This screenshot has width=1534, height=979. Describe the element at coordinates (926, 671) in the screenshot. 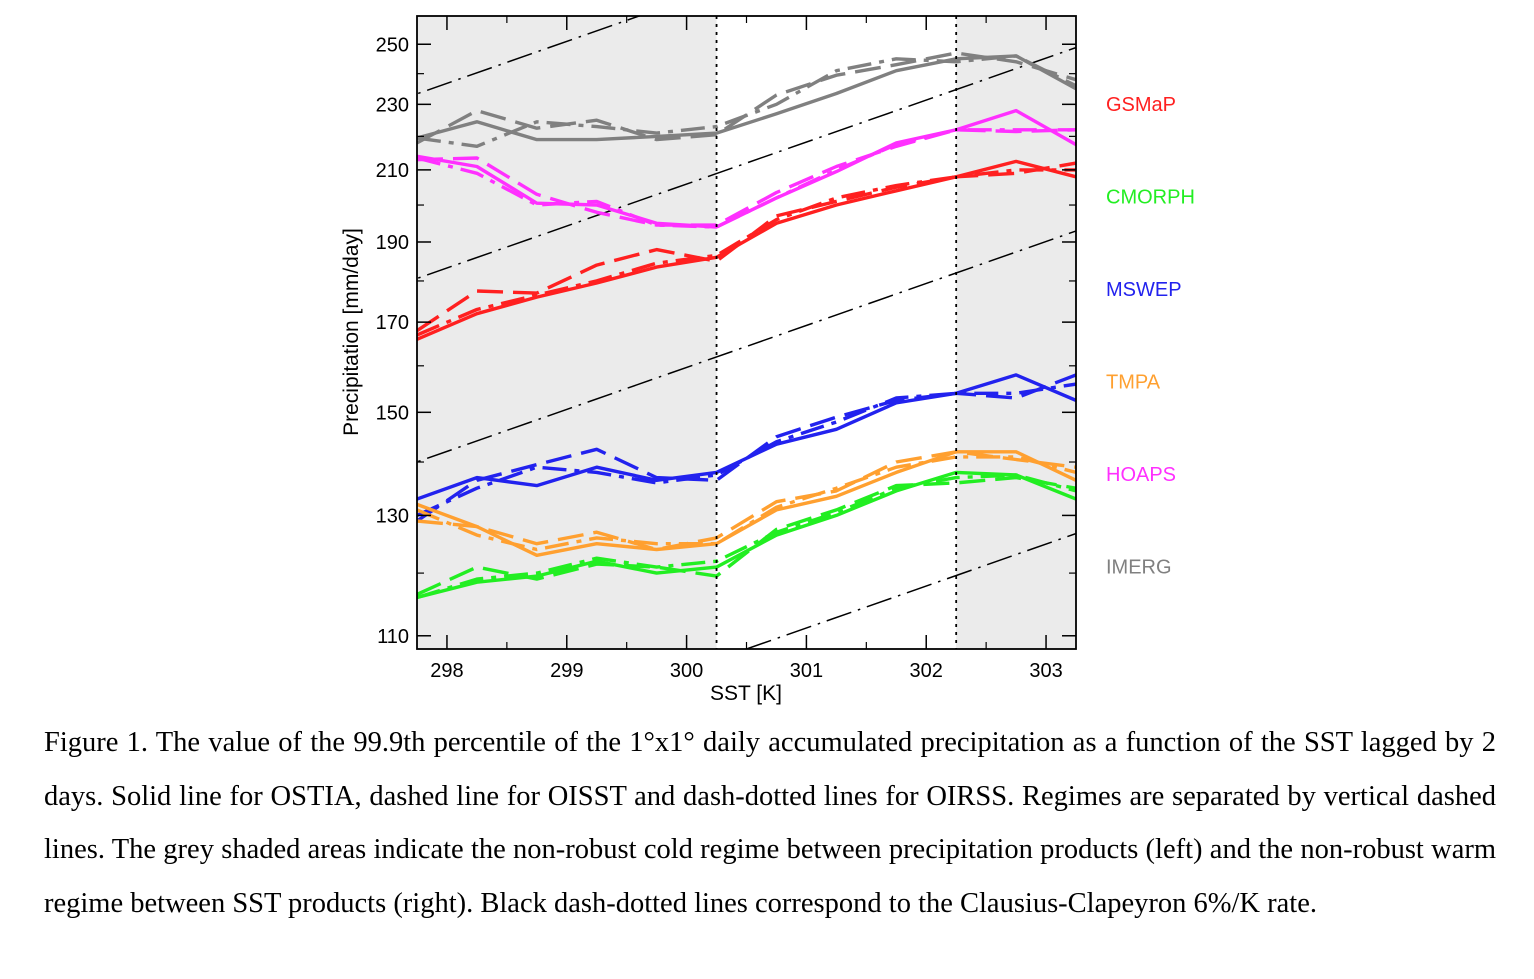

I see `x-tick-label: 302` at that location.